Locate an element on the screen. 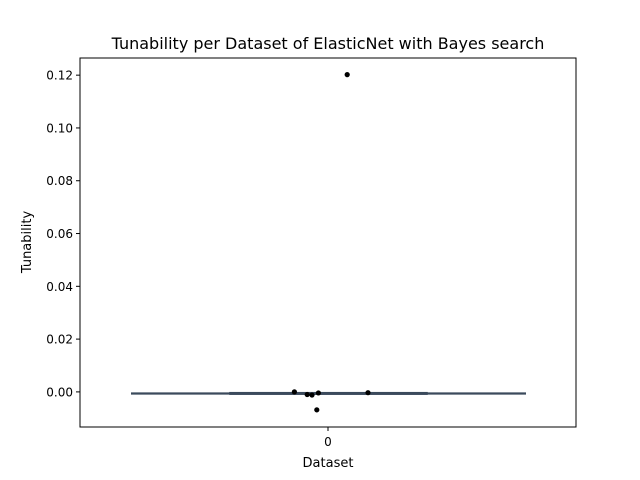  x-tick-label: 0 is located at coordinates (328, 442).